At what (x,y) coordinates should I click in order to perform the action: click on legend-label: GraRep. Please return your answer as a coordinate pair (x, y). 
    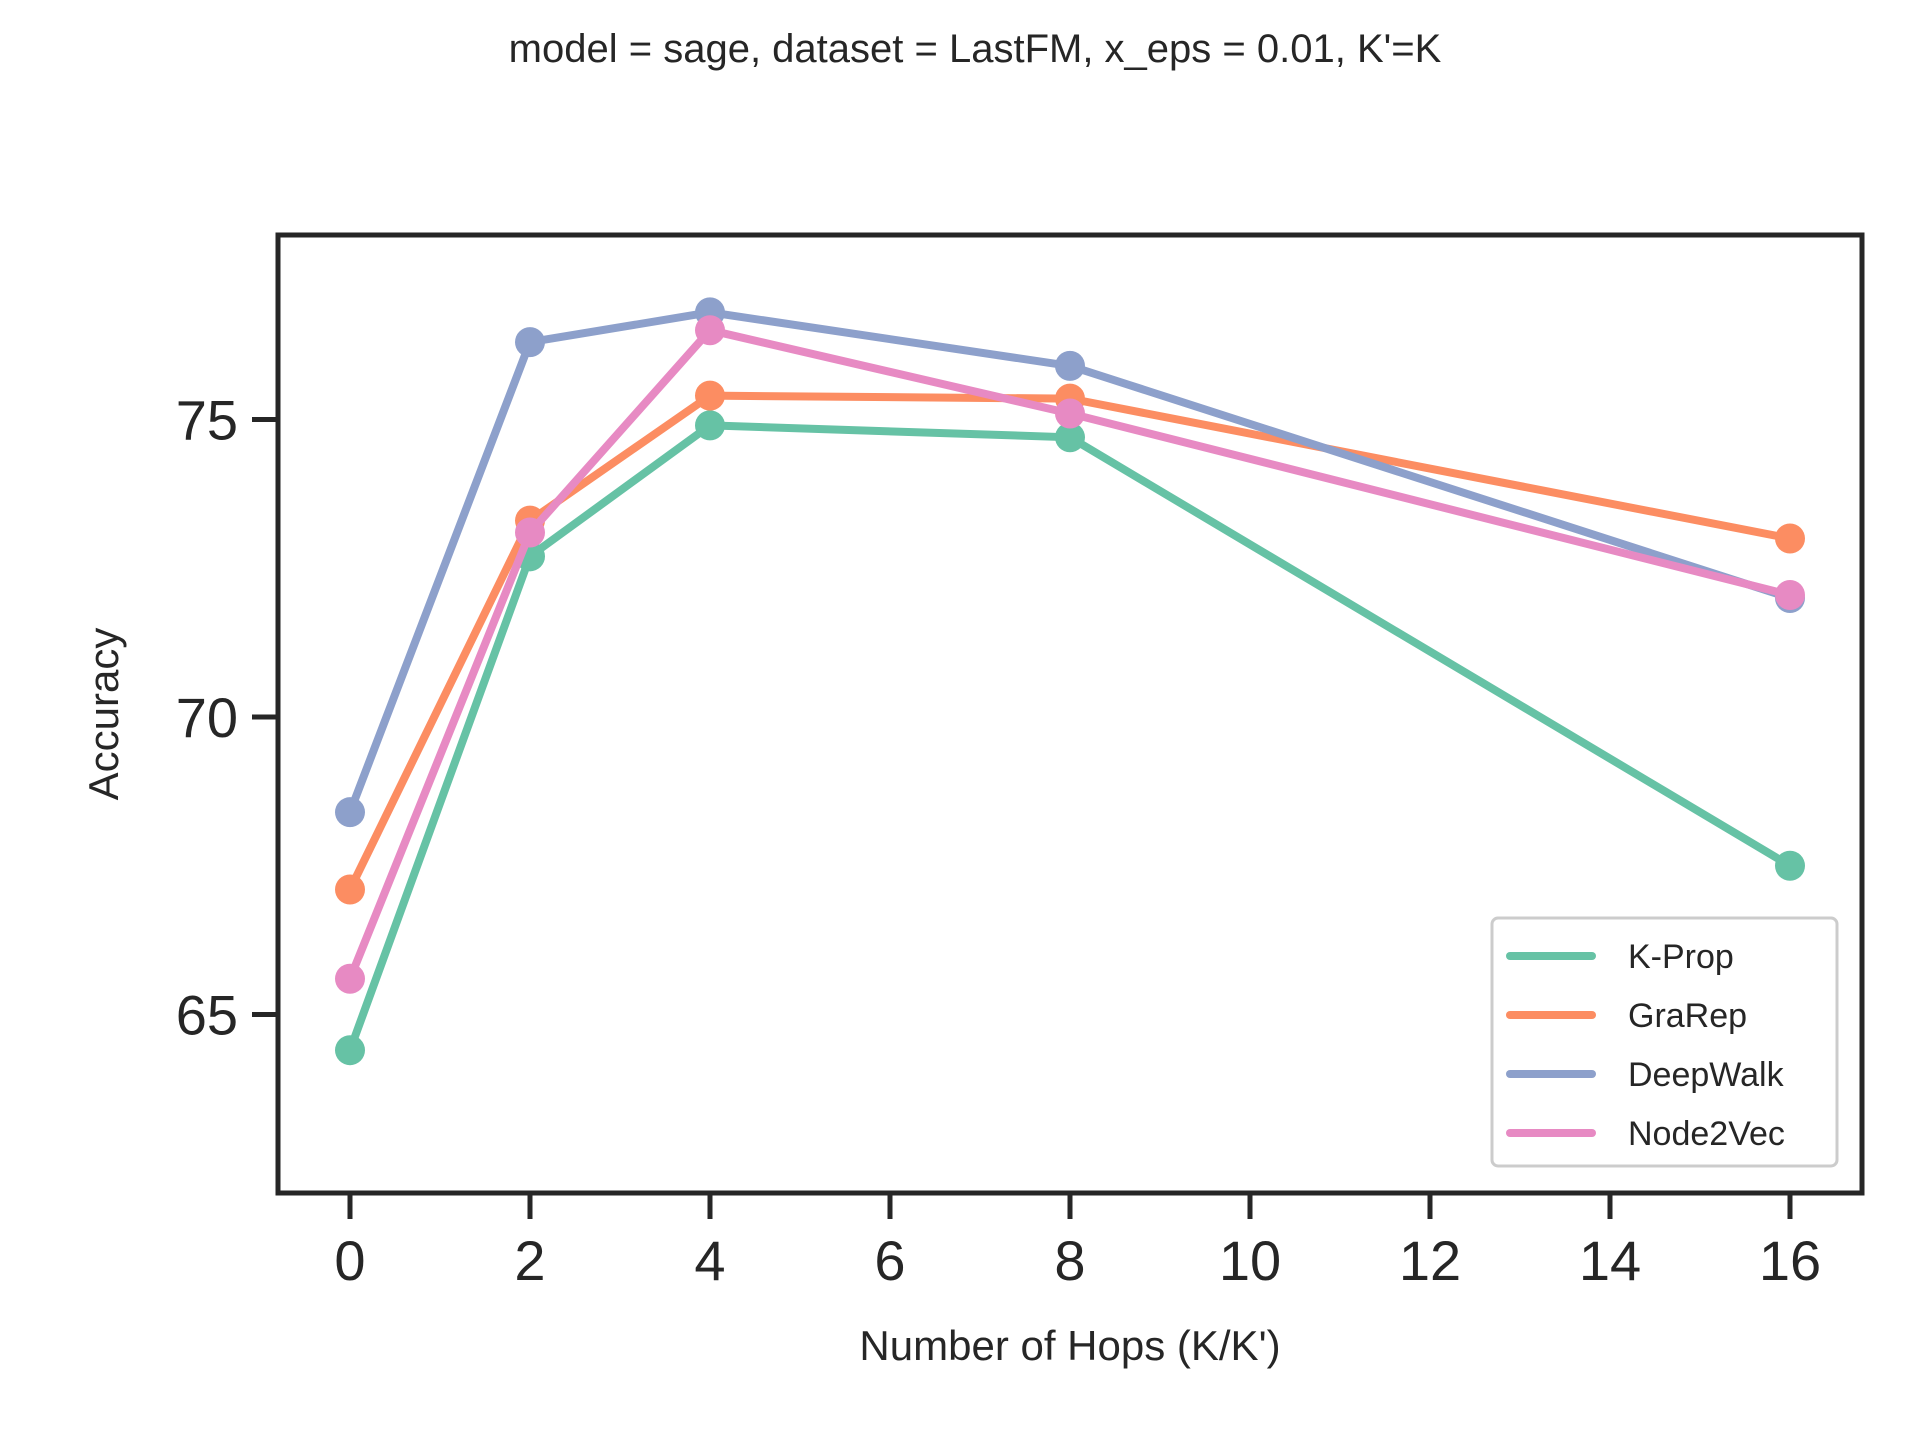
    Looking at the image, I should click on (1687, 1016).